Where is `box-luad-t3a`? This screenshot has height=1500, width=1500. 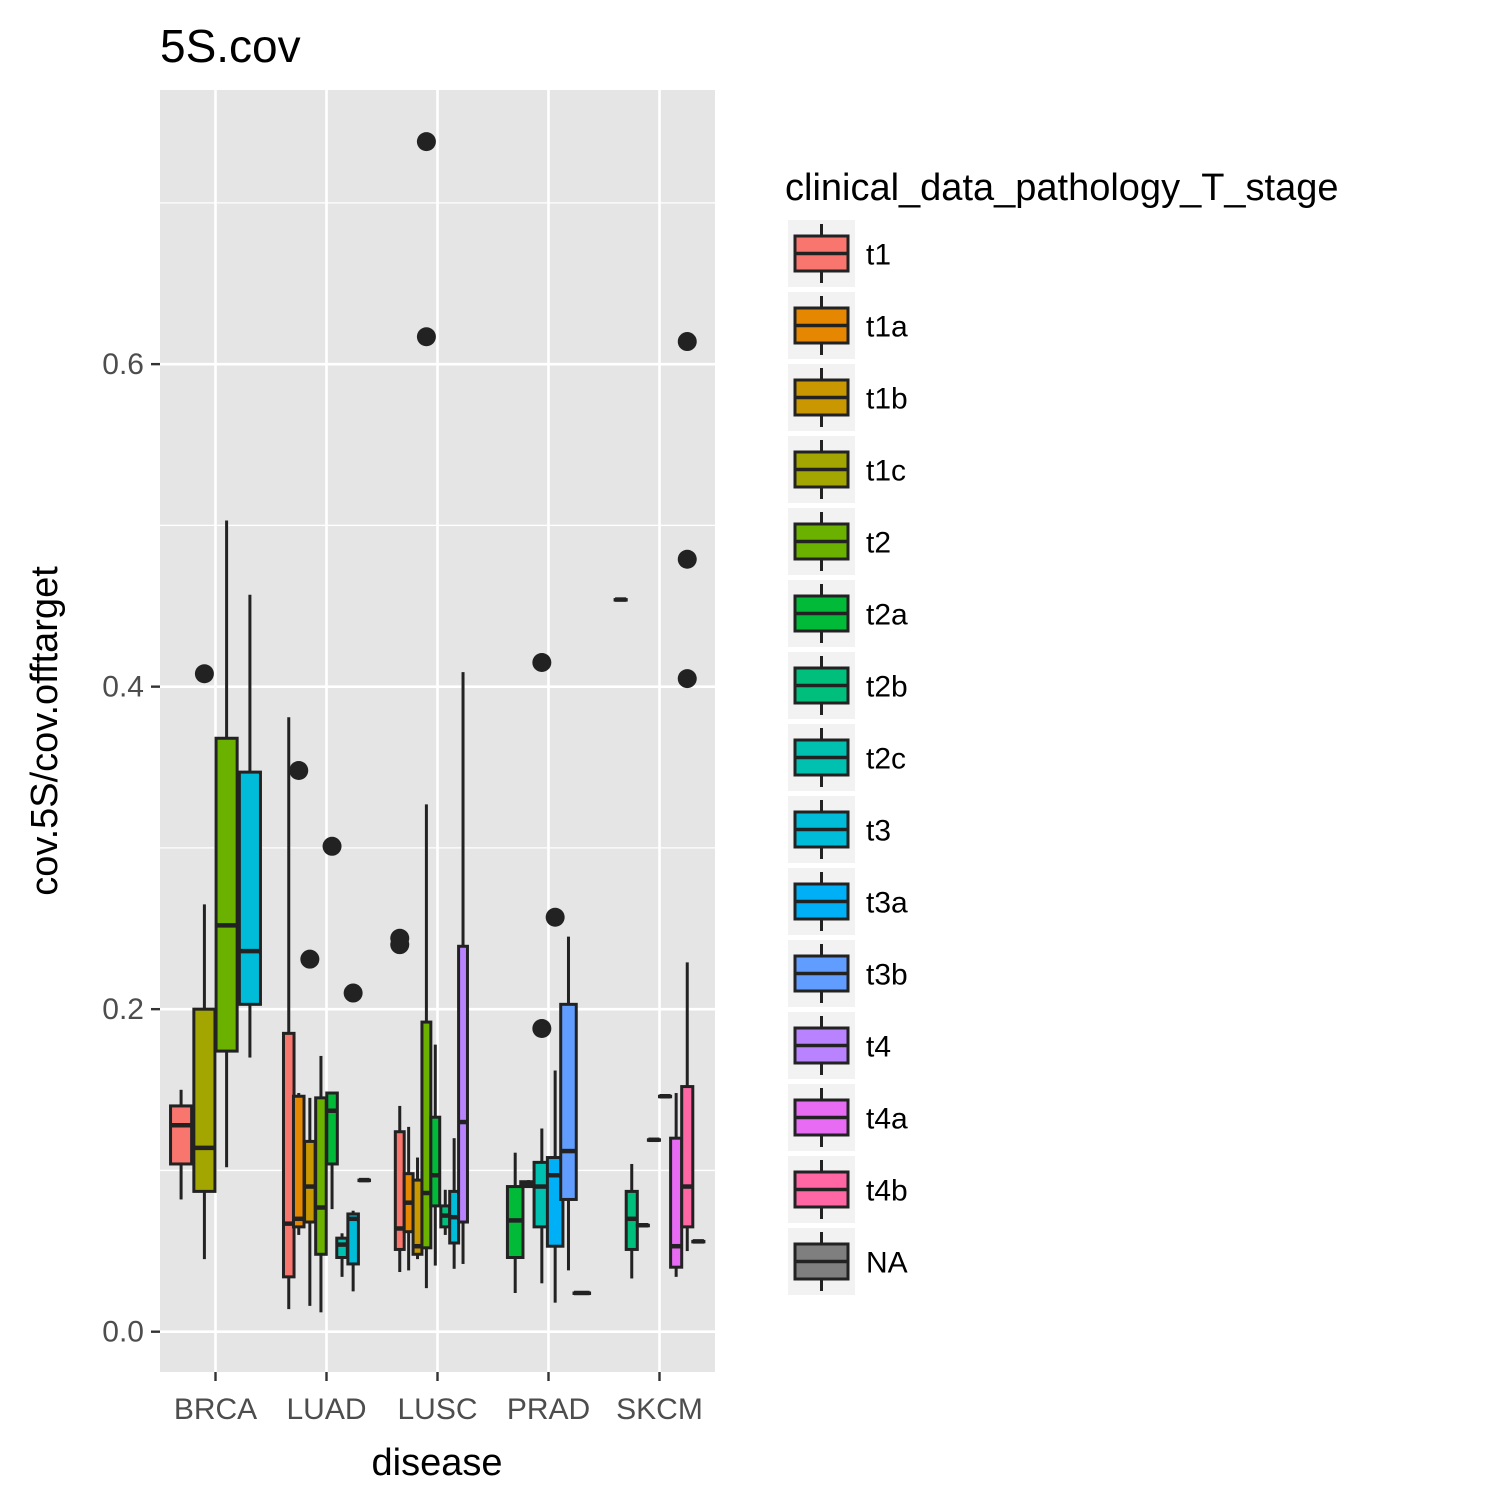 box-luad-t3a is located at coordinates (364, 1180).